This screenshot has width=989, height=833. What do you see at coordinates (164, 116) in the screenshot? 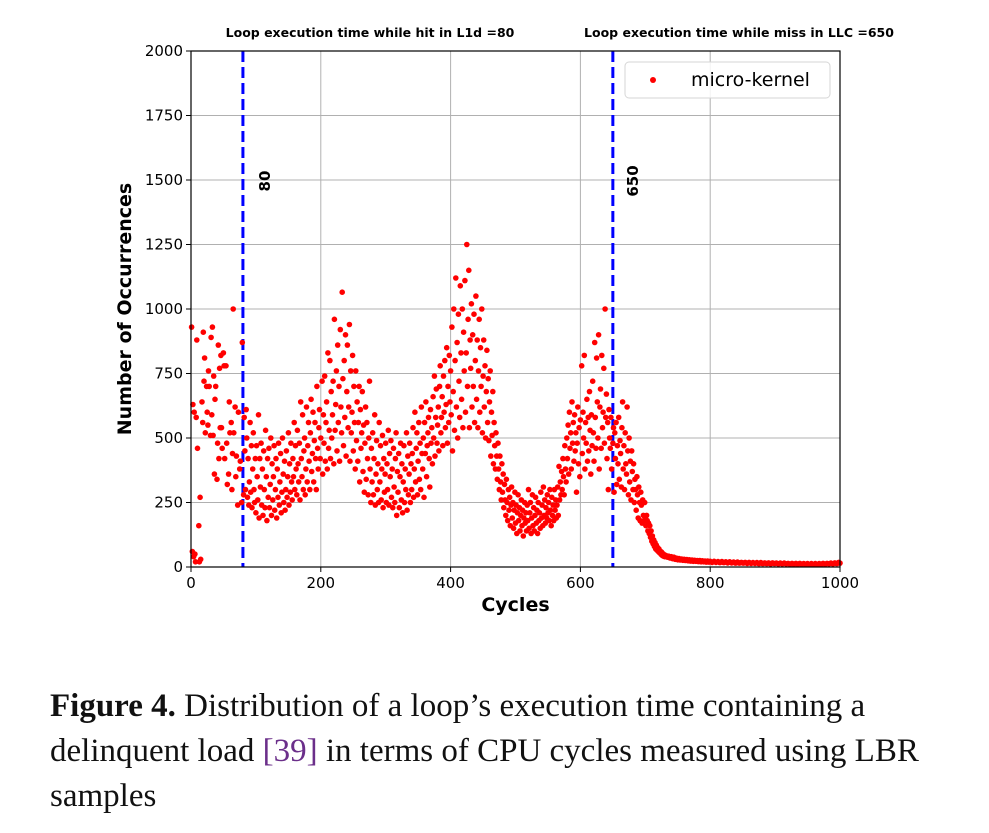
I see `y-tick-label: 1750` at bounding box center [164, 116].